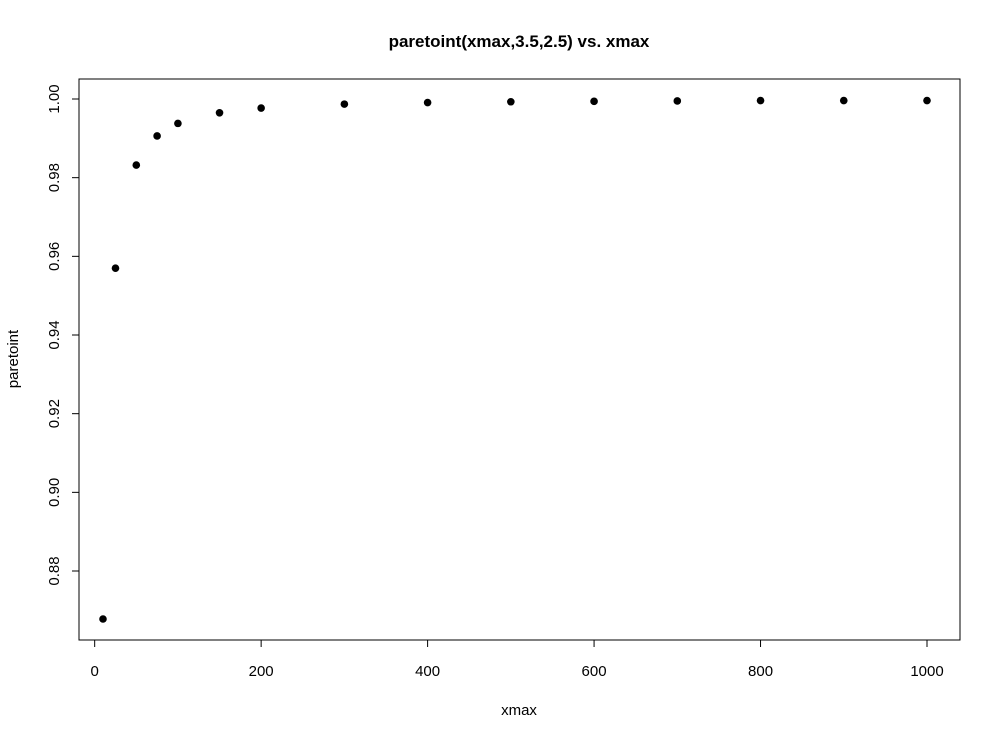 The height and width of the screenshot is (738, 1000). I want to click on x-tick-label: 0, so click(95, 671).